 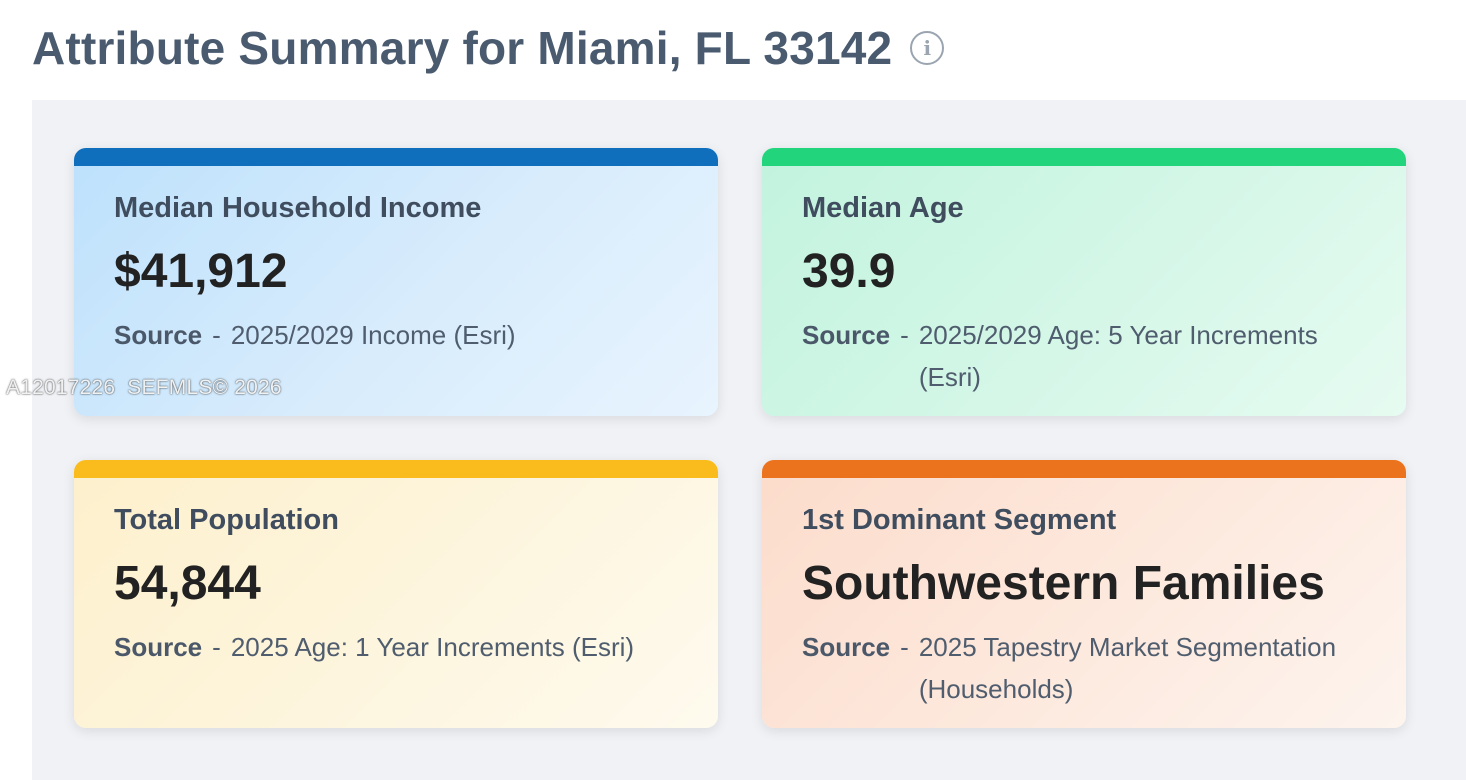 What do you see at coordinates (1084, 157) in the screenshot?
I see `age-card-accent-bar` at bounding box center [1084, 157].